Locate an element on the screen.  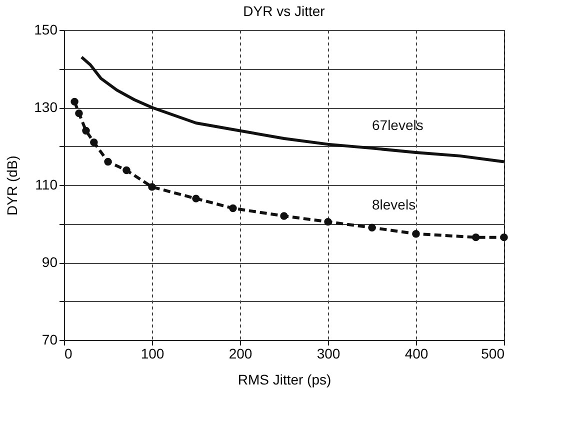
x-tick-label: 0 is located at coordinates (68, 354).